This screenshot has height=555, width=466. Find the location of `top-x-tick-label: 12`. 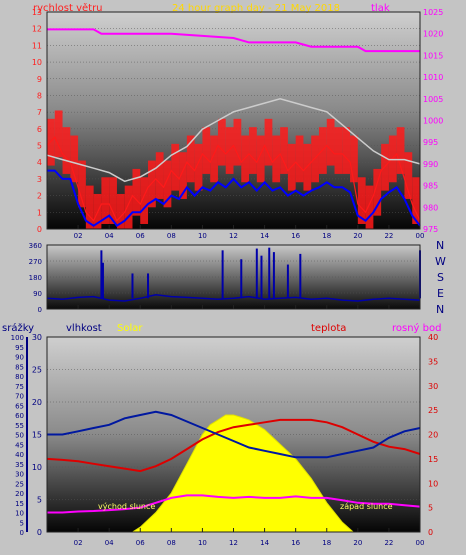

top-x-tick-label: 12 is located at coordinates (233, 236).